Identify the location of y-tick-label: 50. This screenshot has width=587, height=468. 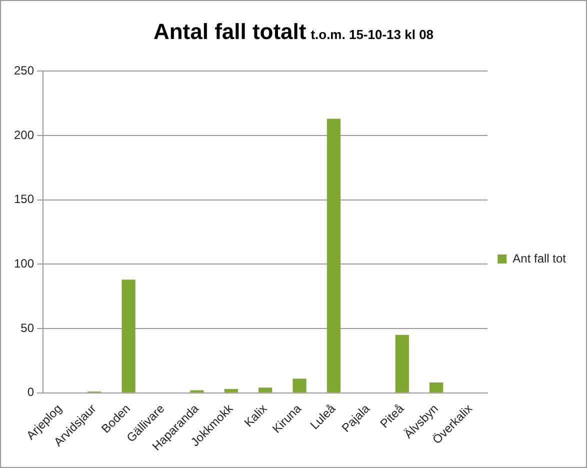
(27, 327).